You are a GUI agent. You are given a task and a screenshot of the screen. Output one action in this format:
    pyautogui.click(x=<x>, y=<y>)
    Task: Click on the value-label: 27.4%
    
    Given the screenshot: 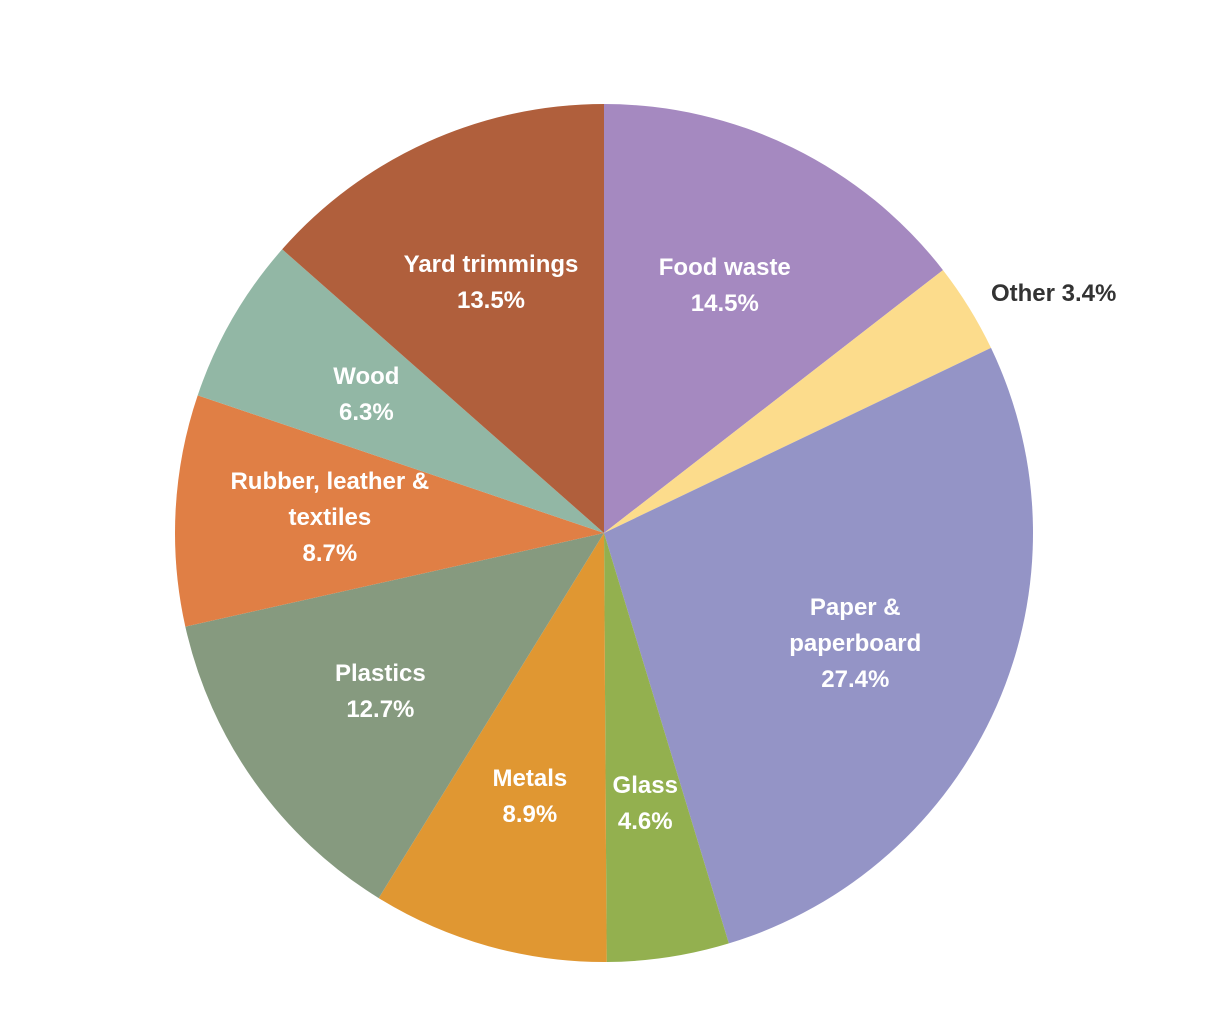 What is the action you would take?
    pyautogui.click(x=855, y=679)
    